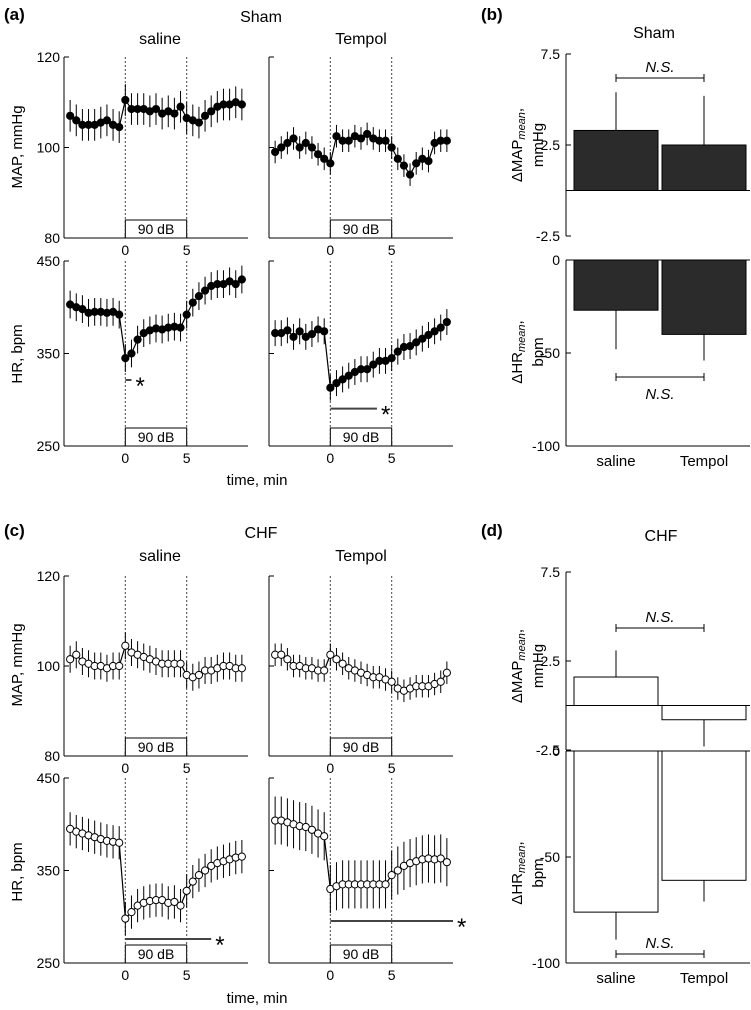 The height and width of the screenshot is (1010, 751). I want to click on plot-a-hr-tempol: 0 5 90 dB*, so click(360, 363).